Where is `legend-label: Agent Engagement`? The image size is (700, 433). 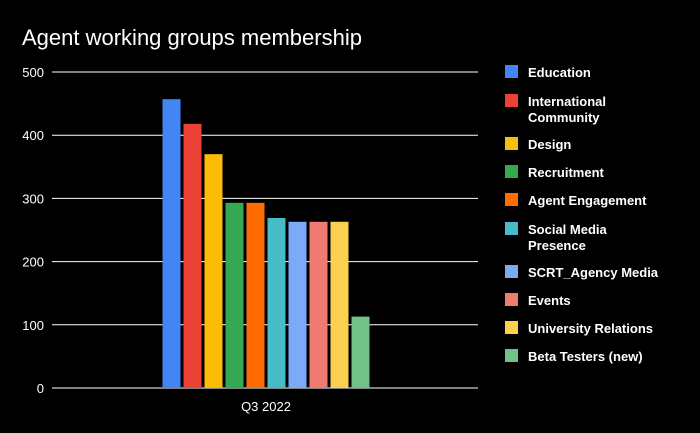
legend-label: Agent Engagement is located at coordinates (587, 200).